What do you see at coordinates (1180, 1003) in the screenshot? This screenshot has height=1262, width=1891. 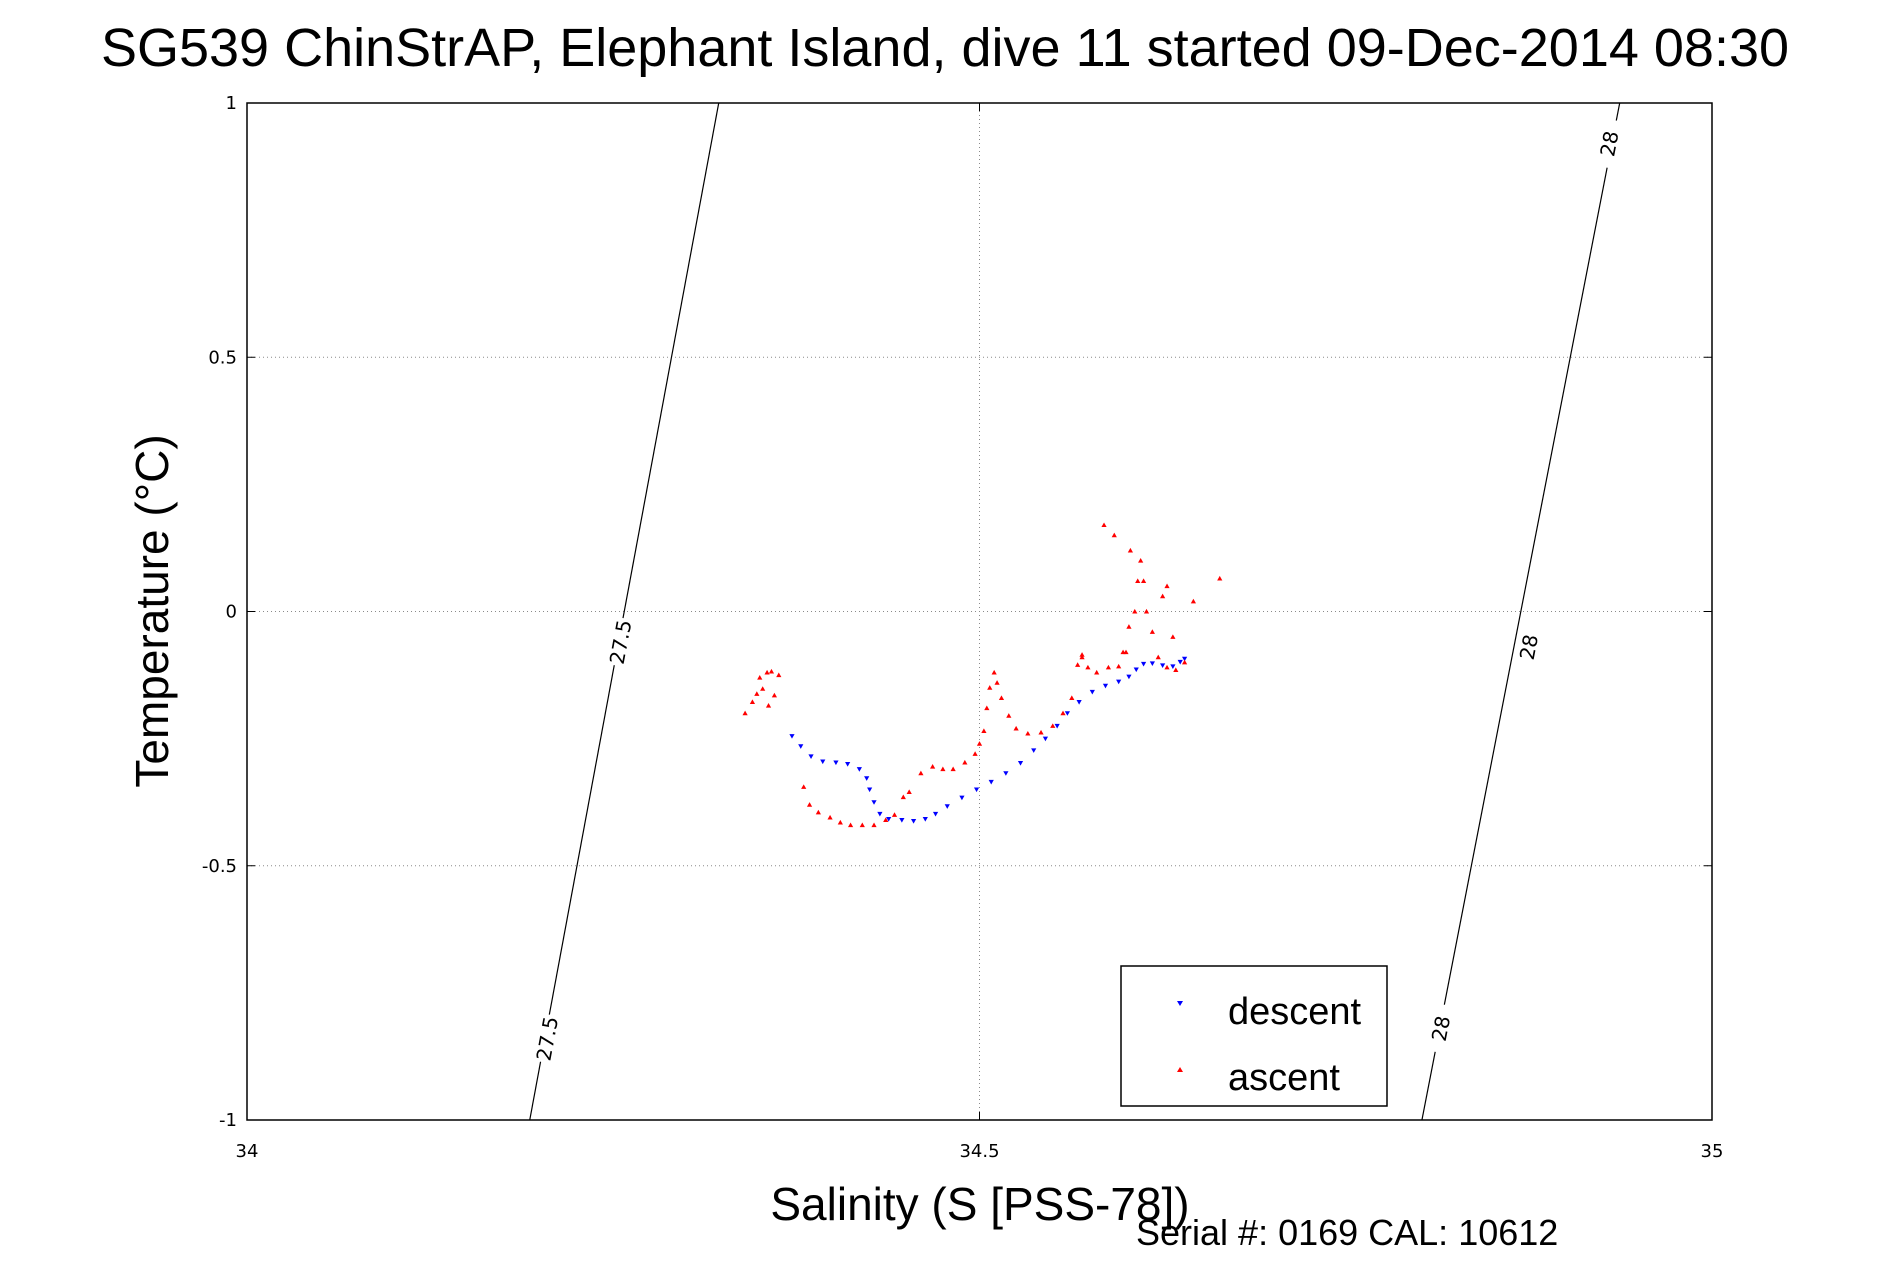 I see `legend-marker-descent` at bounding box center [1180, 1003].